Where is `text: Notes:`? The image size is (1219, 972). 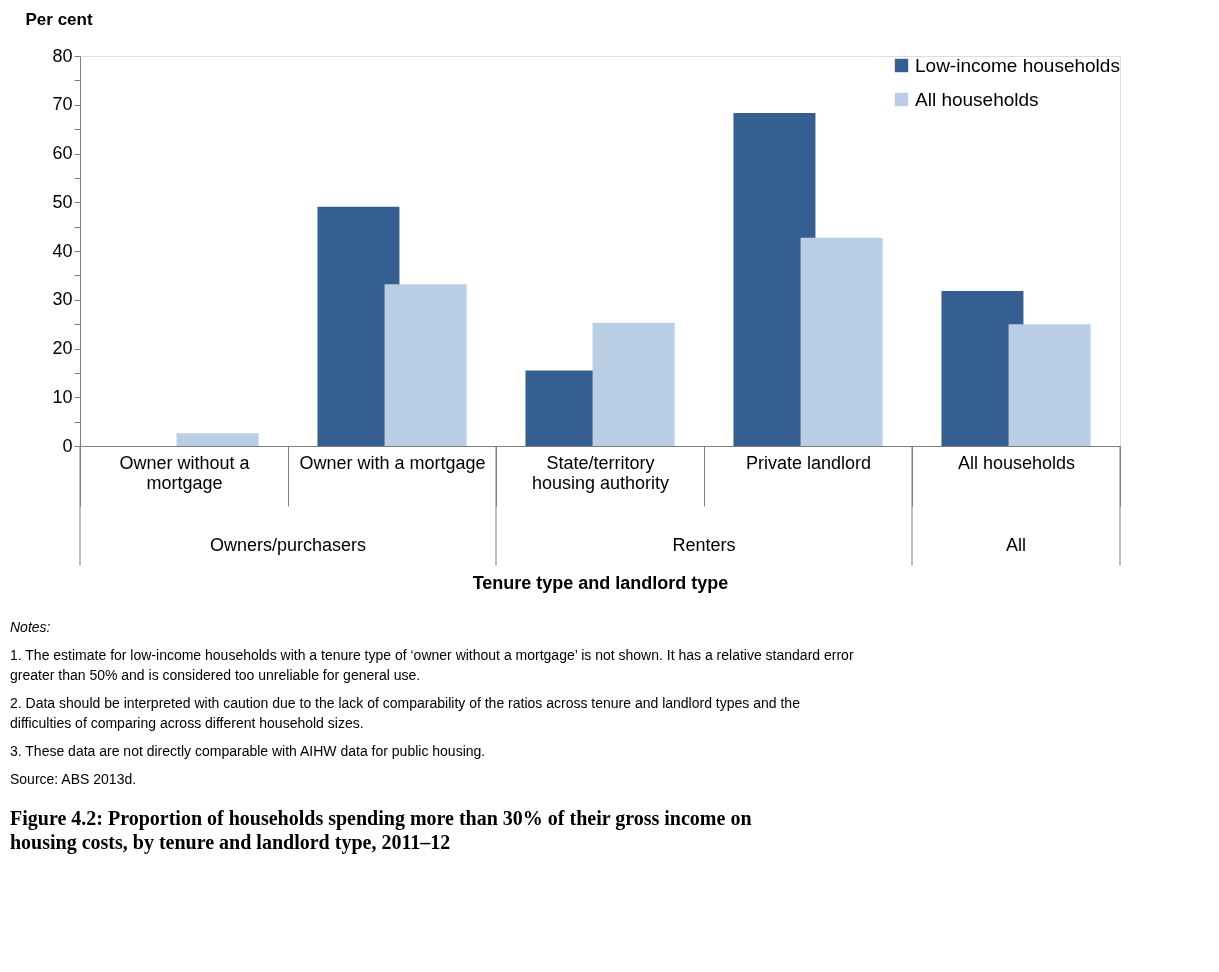 text: Notes: is located at coordinates (30, 627).